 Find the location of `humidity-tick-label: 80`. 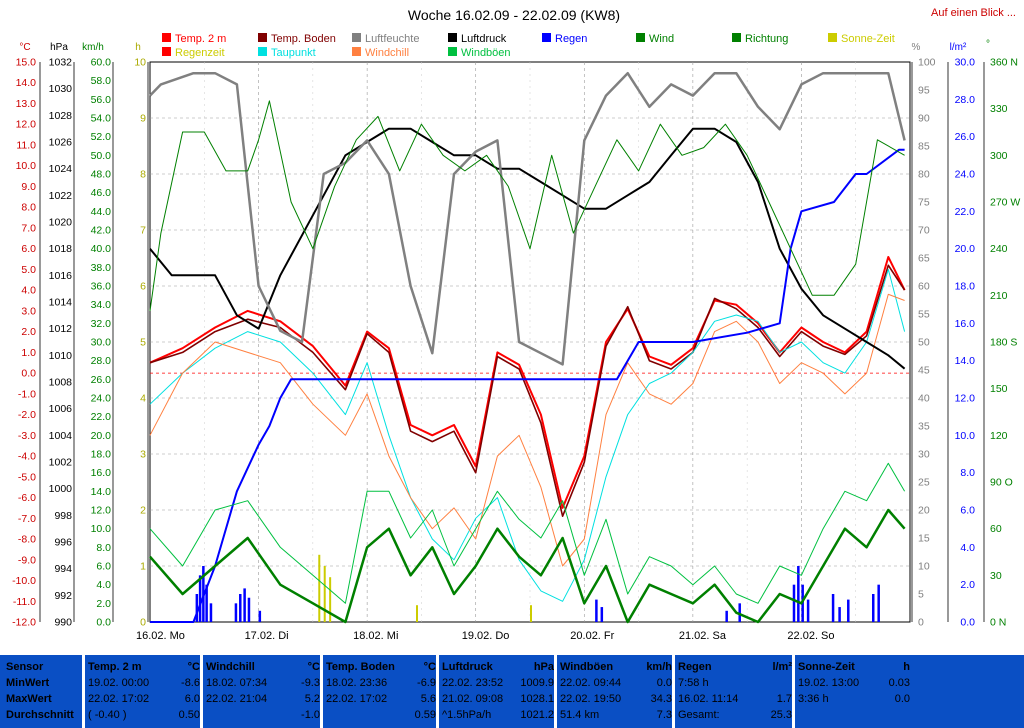

humidity-tick-label: 80 is located at coordinates (924, 175).